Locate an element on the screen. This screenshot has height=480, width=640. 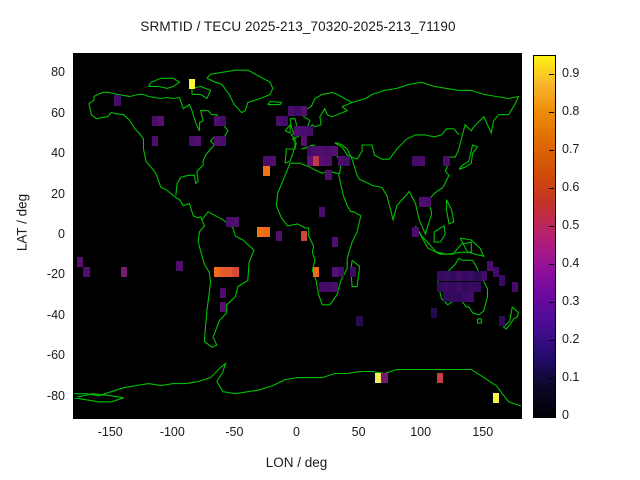
y-axis-tick-label: 60 is located at coordinates (58, 112).